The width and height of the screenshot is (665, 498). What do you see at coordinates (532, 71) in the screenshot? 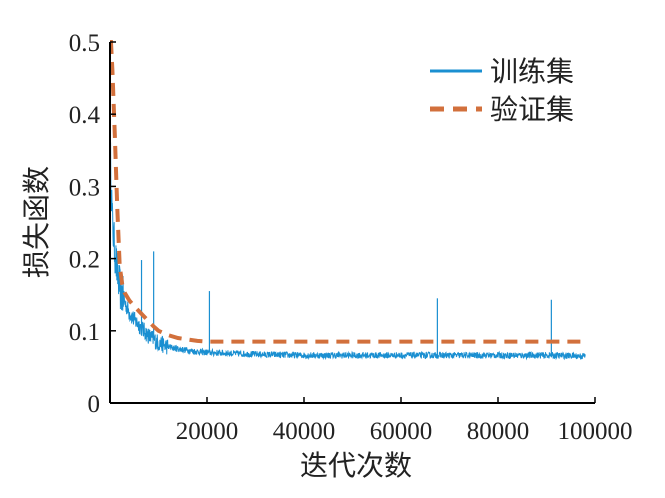
I see `legend-label-train: 训练集` at bounding box center [532, 71].